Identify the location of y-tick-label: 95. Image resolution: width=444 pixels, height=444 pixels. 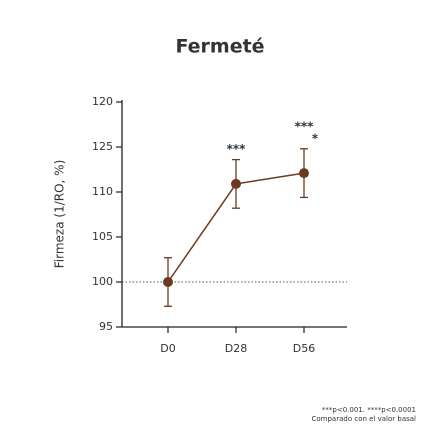
(106, 326).